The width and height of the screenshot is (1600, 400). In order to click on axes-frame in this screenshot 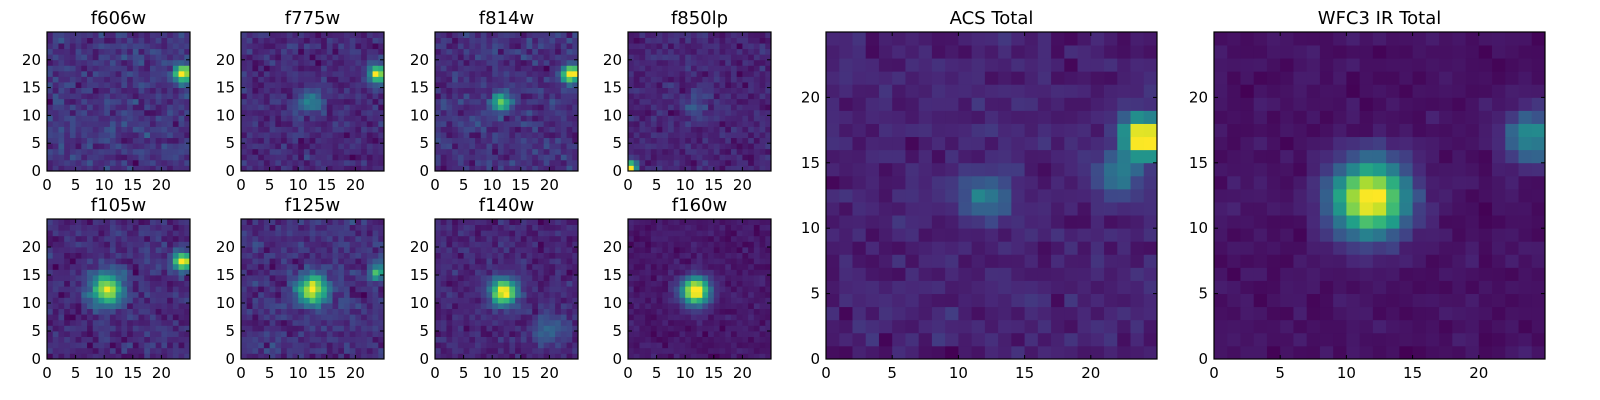, I will do `click(506, 289)`.